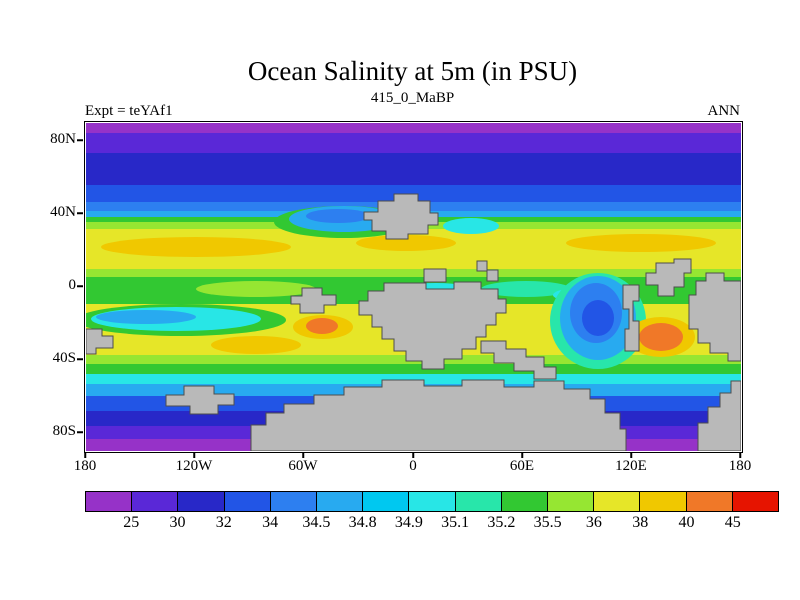 This screenshot has width=800, height=600. Describe the element at coordinates (131, 522) in the screenshot. I see `colorbar-label: 25` at that location.